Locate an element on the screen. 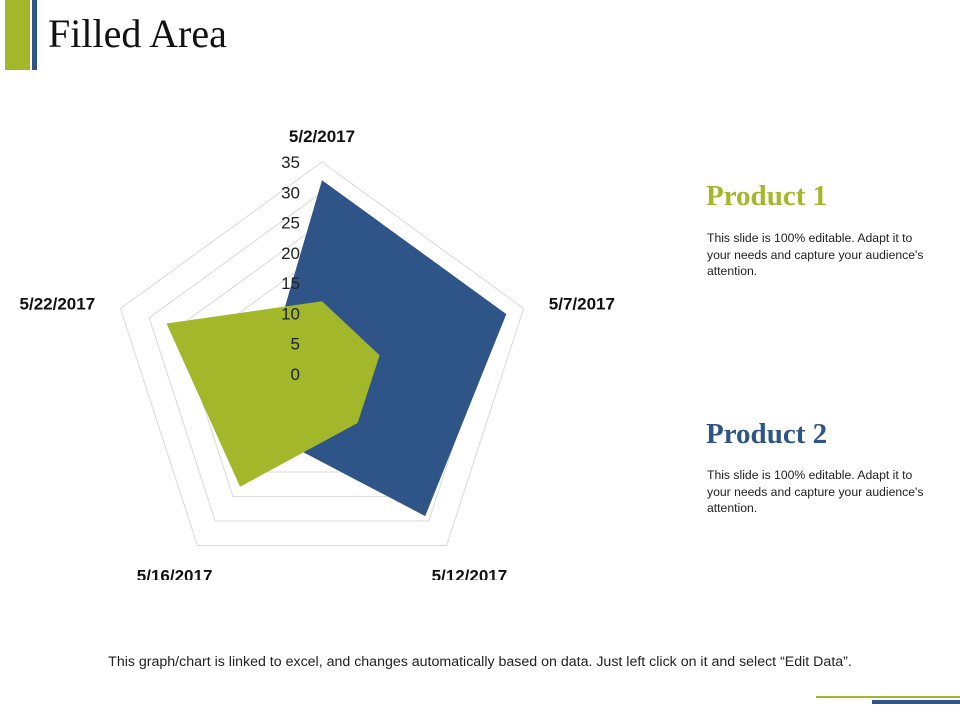 This screenshot has height=720, width=960. radar-tick-label: 20 is located at coordinates (290, 253).